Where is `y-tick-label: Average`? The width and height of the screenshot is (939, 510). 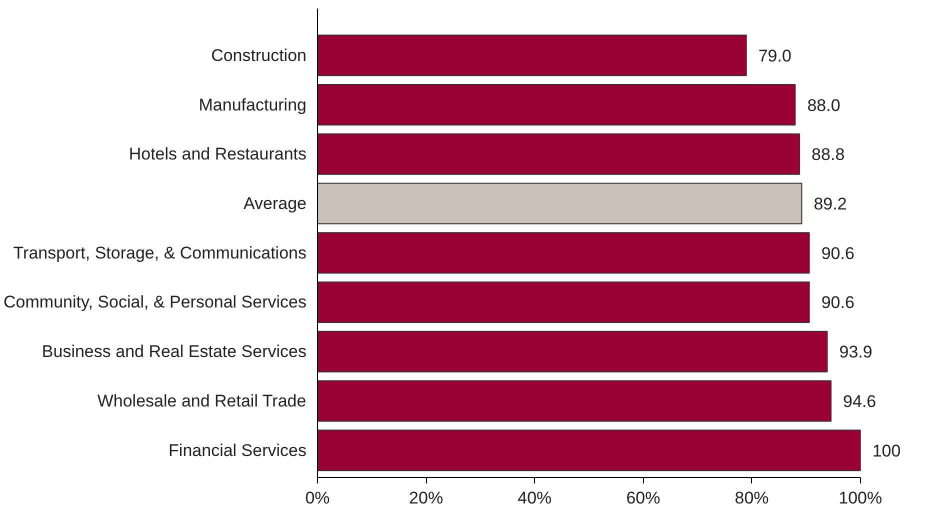
y-tick-label: Average is located at coordinates (275, 204).